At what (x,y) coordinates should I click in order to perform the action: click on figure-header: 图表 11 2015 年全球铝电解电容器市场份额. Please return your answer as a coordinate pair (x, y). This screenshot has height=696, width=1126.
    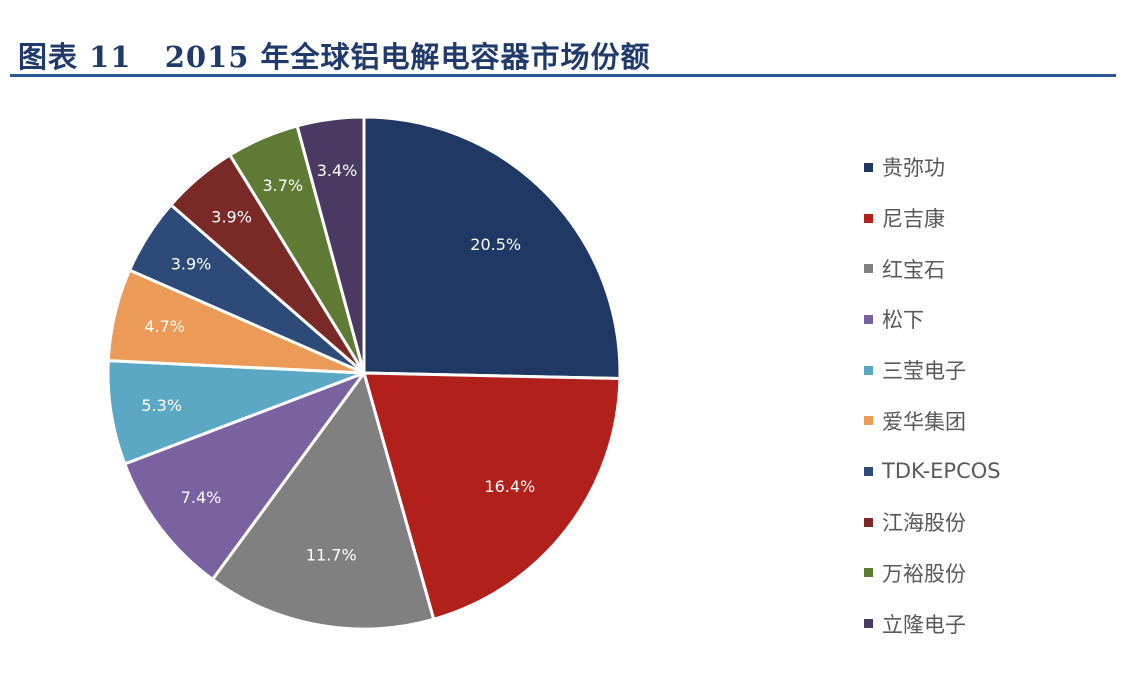
    Looking at the image, I should click on (567, 53).